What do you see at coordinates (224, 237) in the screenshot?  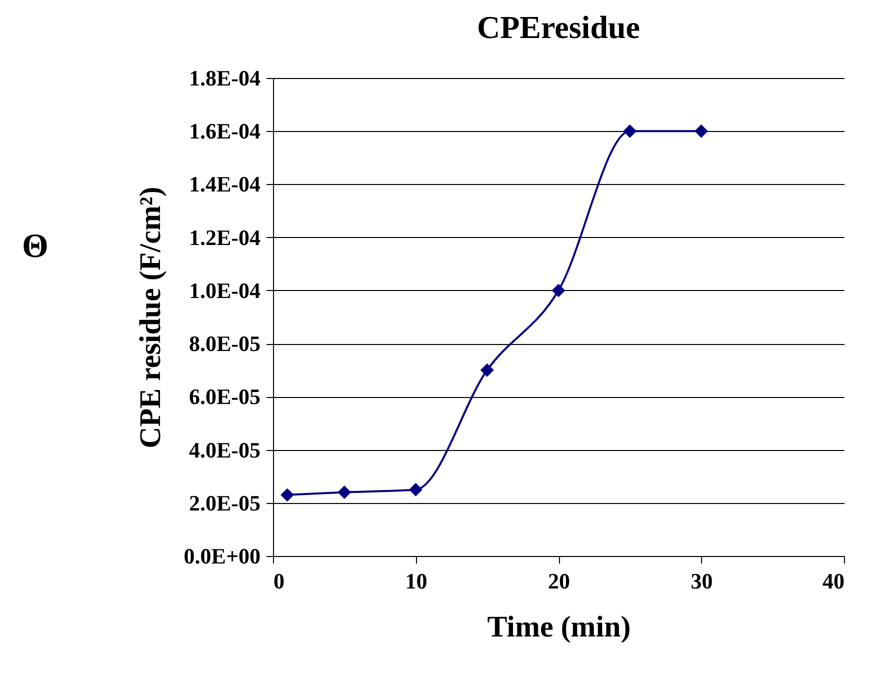 I see `y-tick-label: 1.2E-04` at bounding box center [224, 237].